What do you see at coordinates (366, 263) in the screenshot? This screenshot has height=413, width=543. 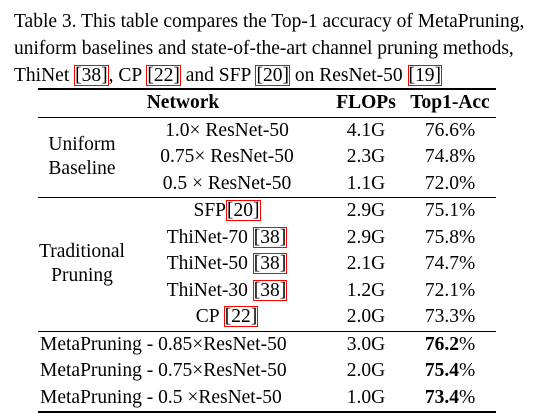 I see `flops-cell: 2.1G` at bounding box center [366, 263].